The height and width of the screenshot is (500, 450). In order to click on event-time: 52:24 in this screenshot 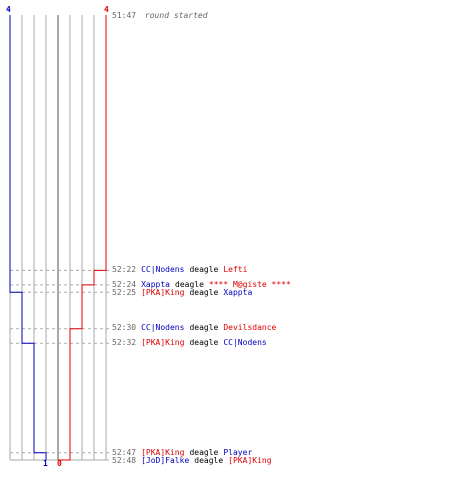, I will do `click(124, 284)`.